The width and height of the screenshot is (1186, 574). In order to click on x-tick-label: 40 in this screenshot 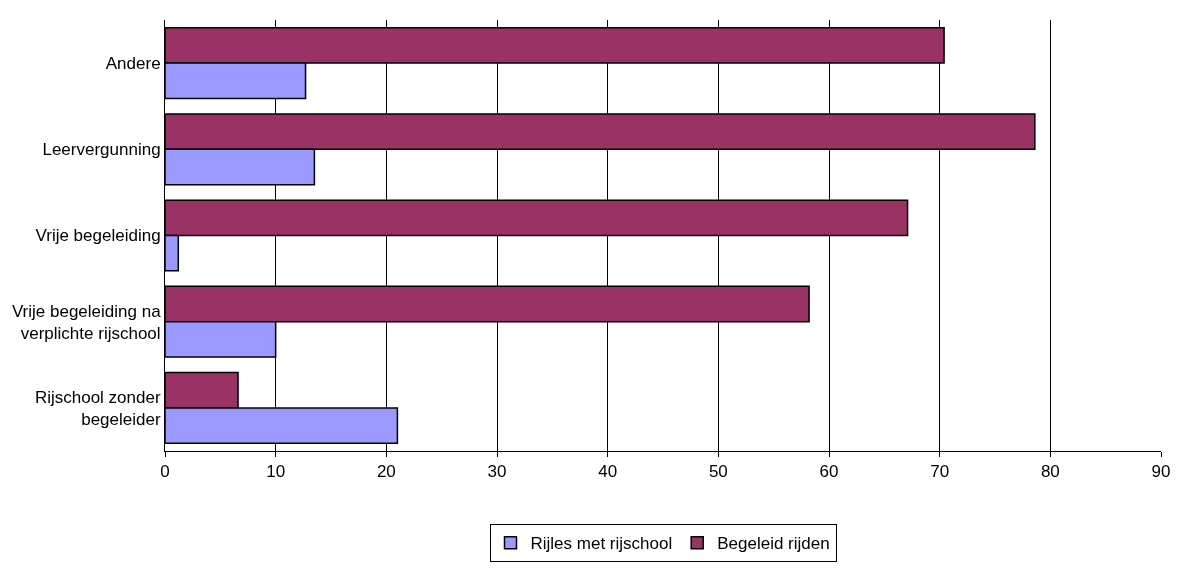, I will do `click(608, 472)`.